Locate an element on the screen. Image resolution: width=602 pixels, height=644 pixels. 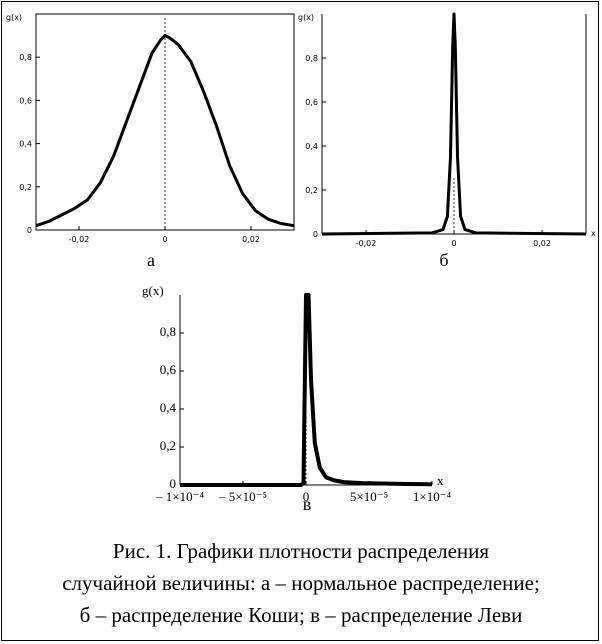
x-tick-label: – 1×10⁻⁴ is located at coordinates (179, 496).